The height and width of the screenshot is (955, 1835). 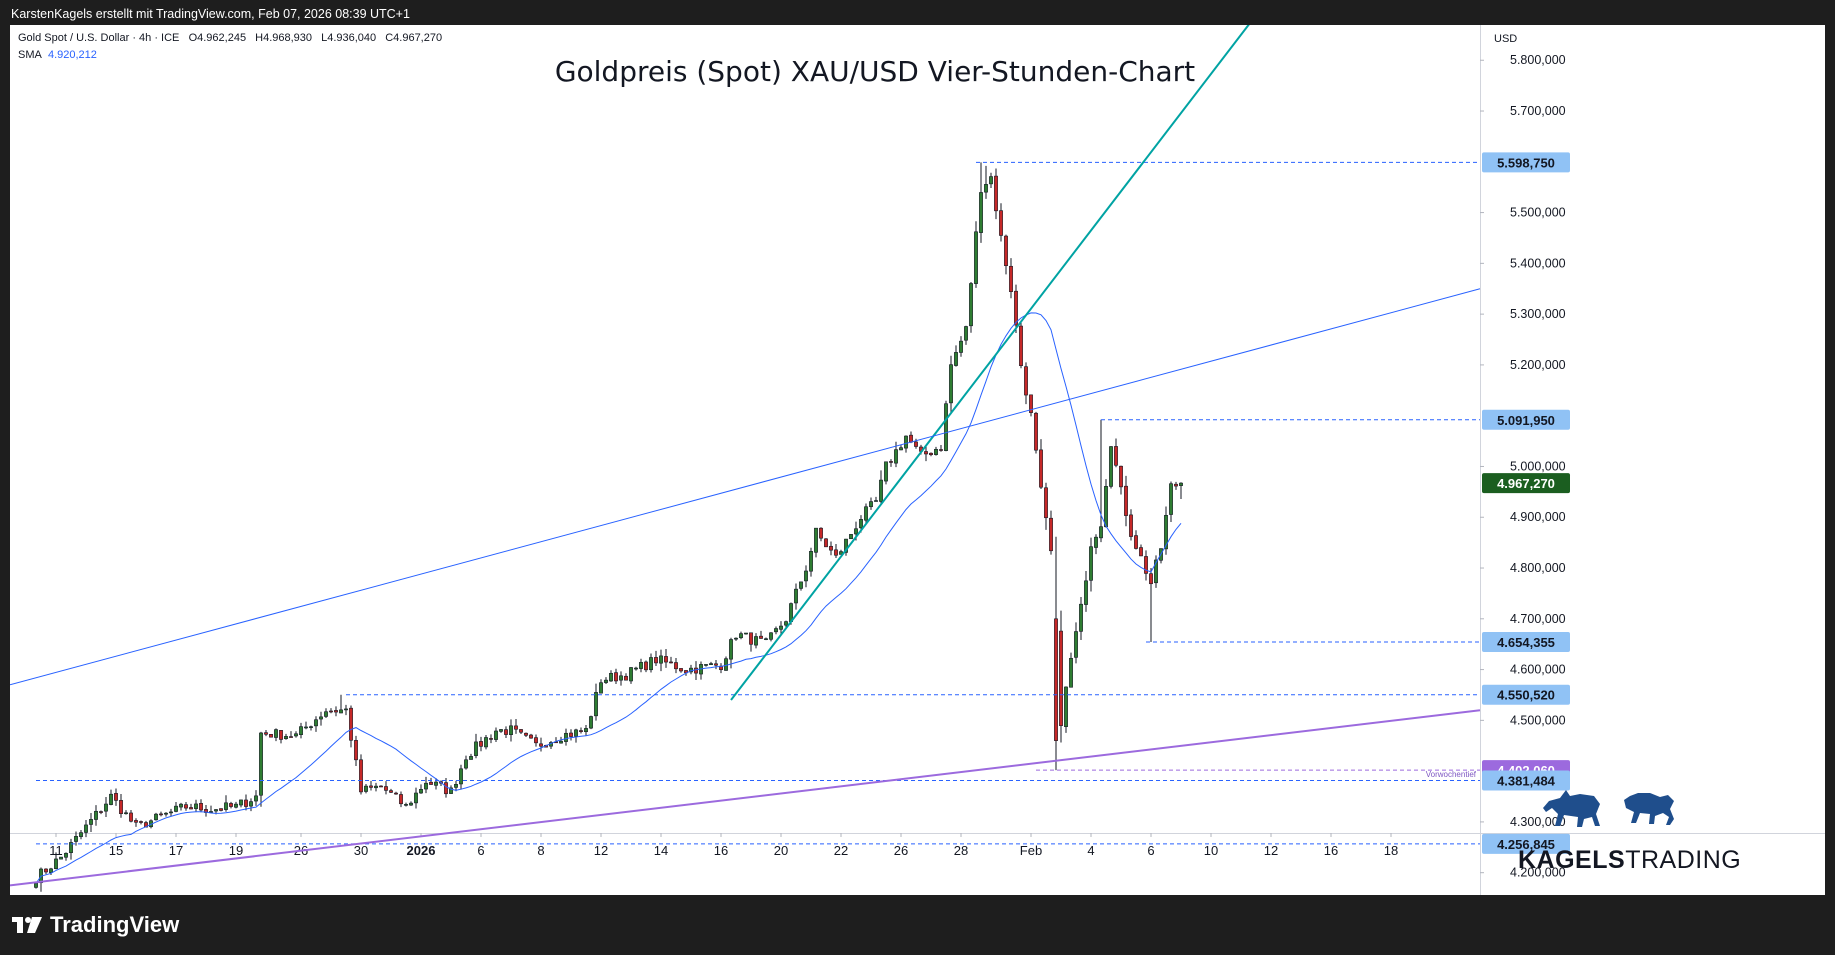 I want to click on price-label-box, so click(x=1526, y=483).